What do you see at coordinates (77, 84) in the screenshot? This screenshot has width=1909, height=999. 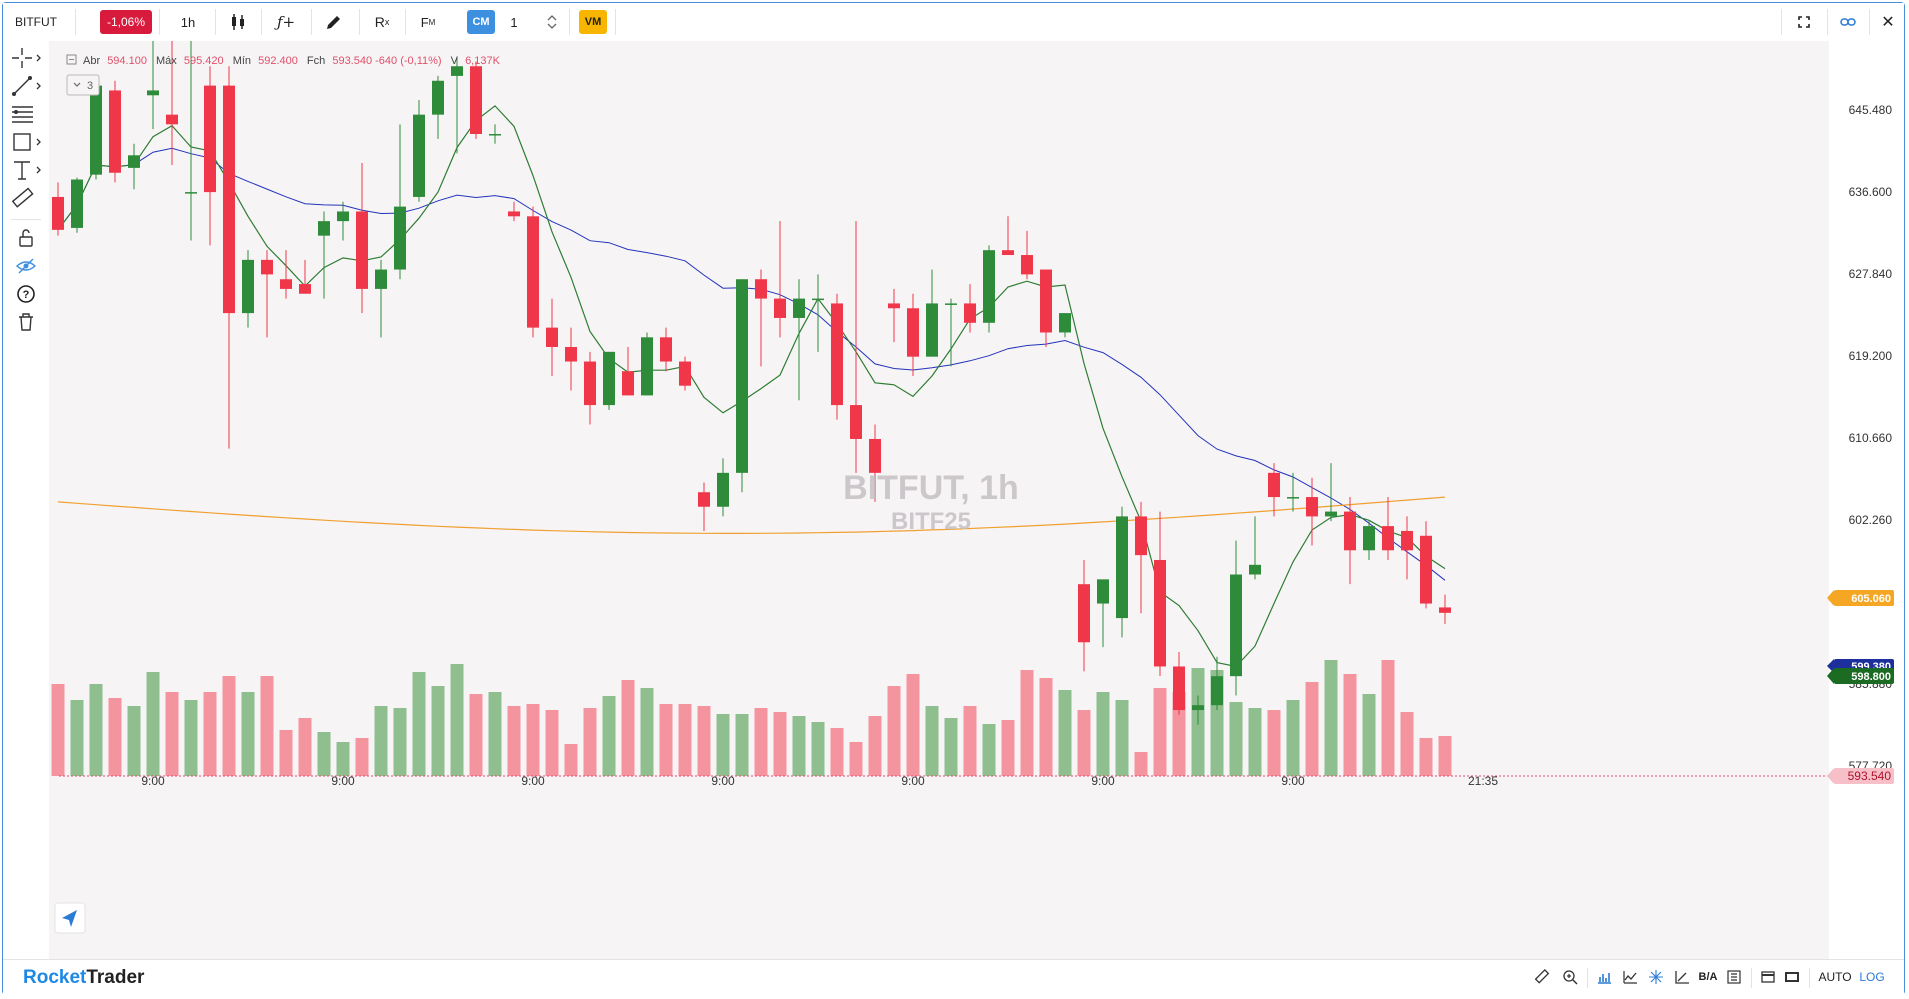 I see `chevron-down-icon` at bounding box center [77, 84].